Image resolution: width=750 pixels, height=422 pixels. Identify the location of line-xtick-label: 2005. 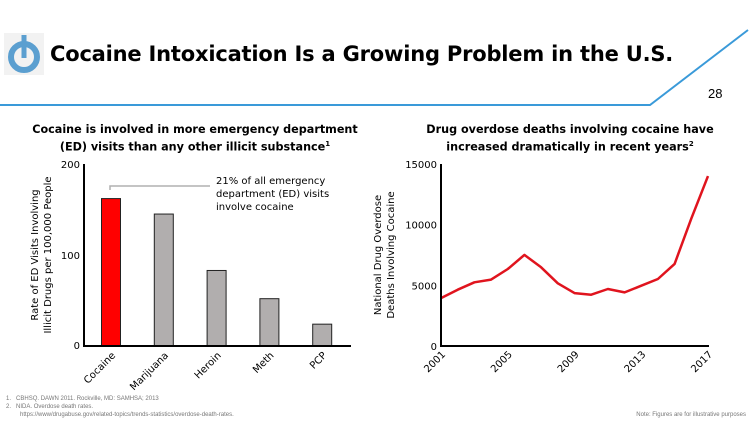
(502, 362).